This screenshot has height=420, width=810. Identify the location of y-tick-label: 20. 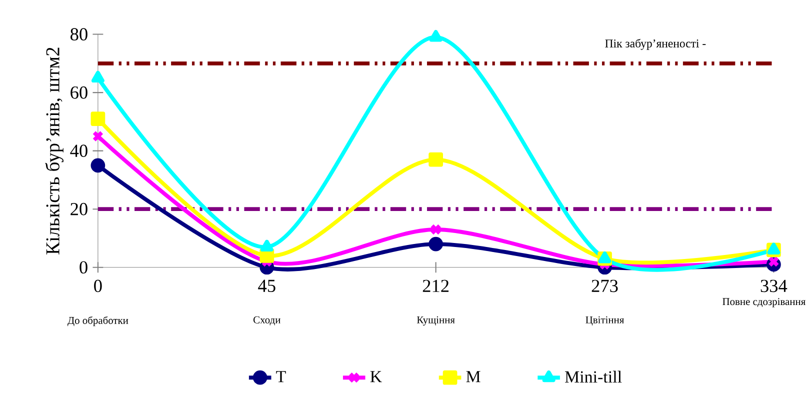
(79, 209).